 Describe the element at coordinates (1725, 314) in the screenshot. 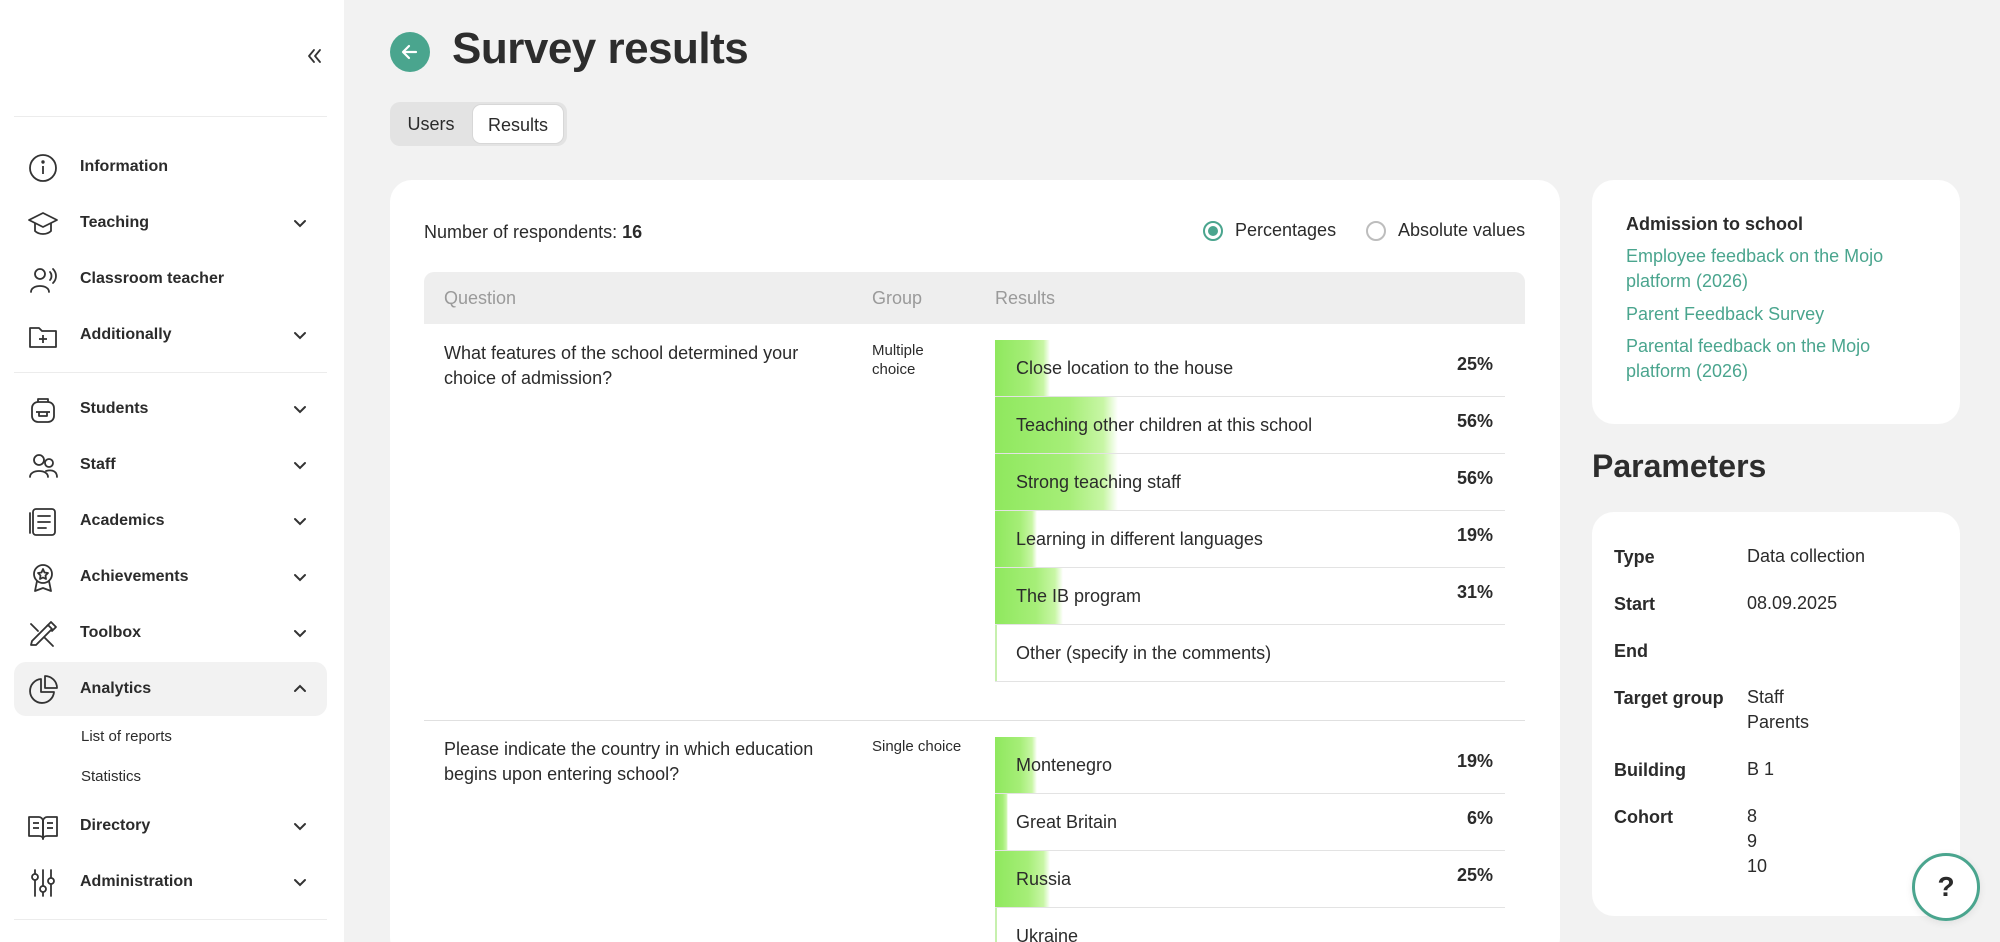

I see `related-survey-link: Parent Feedback Survey` at that location.